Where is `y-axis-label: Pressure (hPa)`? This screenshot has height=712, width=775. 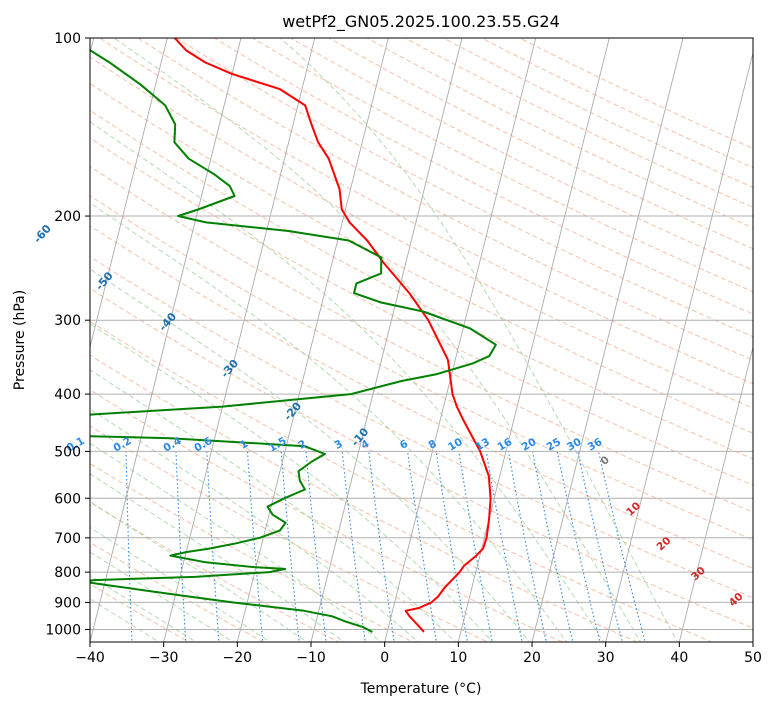 y-axis-label: Pressure (hPa) is located at coordinates (20, 340).